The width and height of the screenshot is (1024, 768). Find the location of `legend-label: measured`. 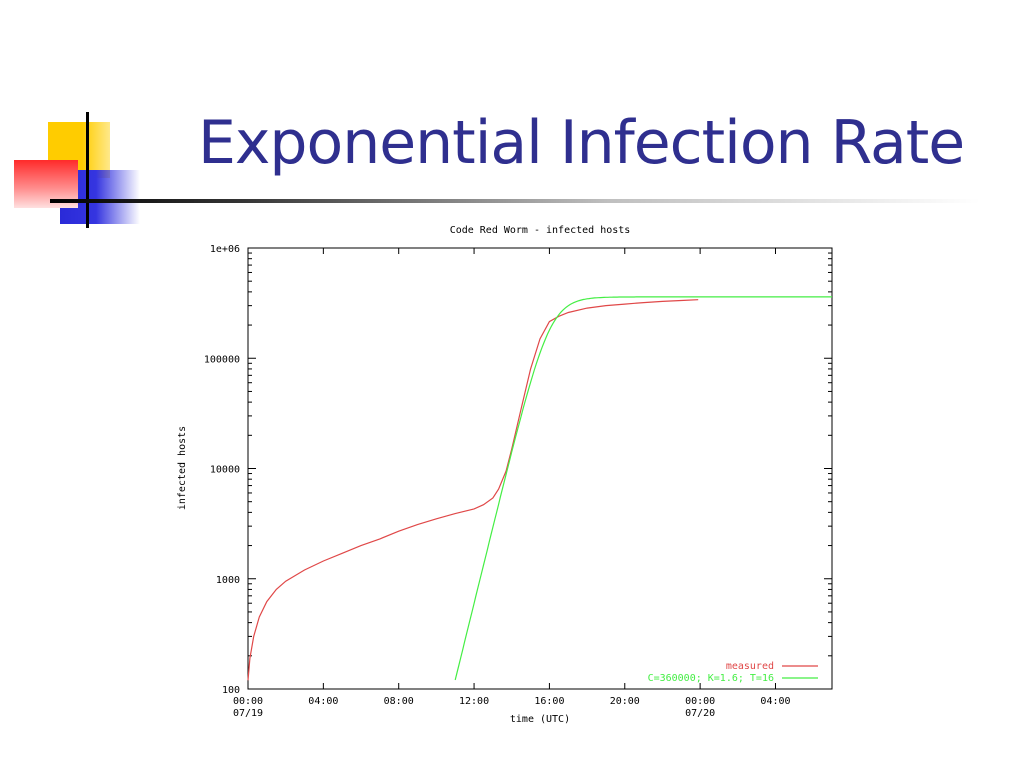

legend-label: measured is located at coordinates (750, 666).